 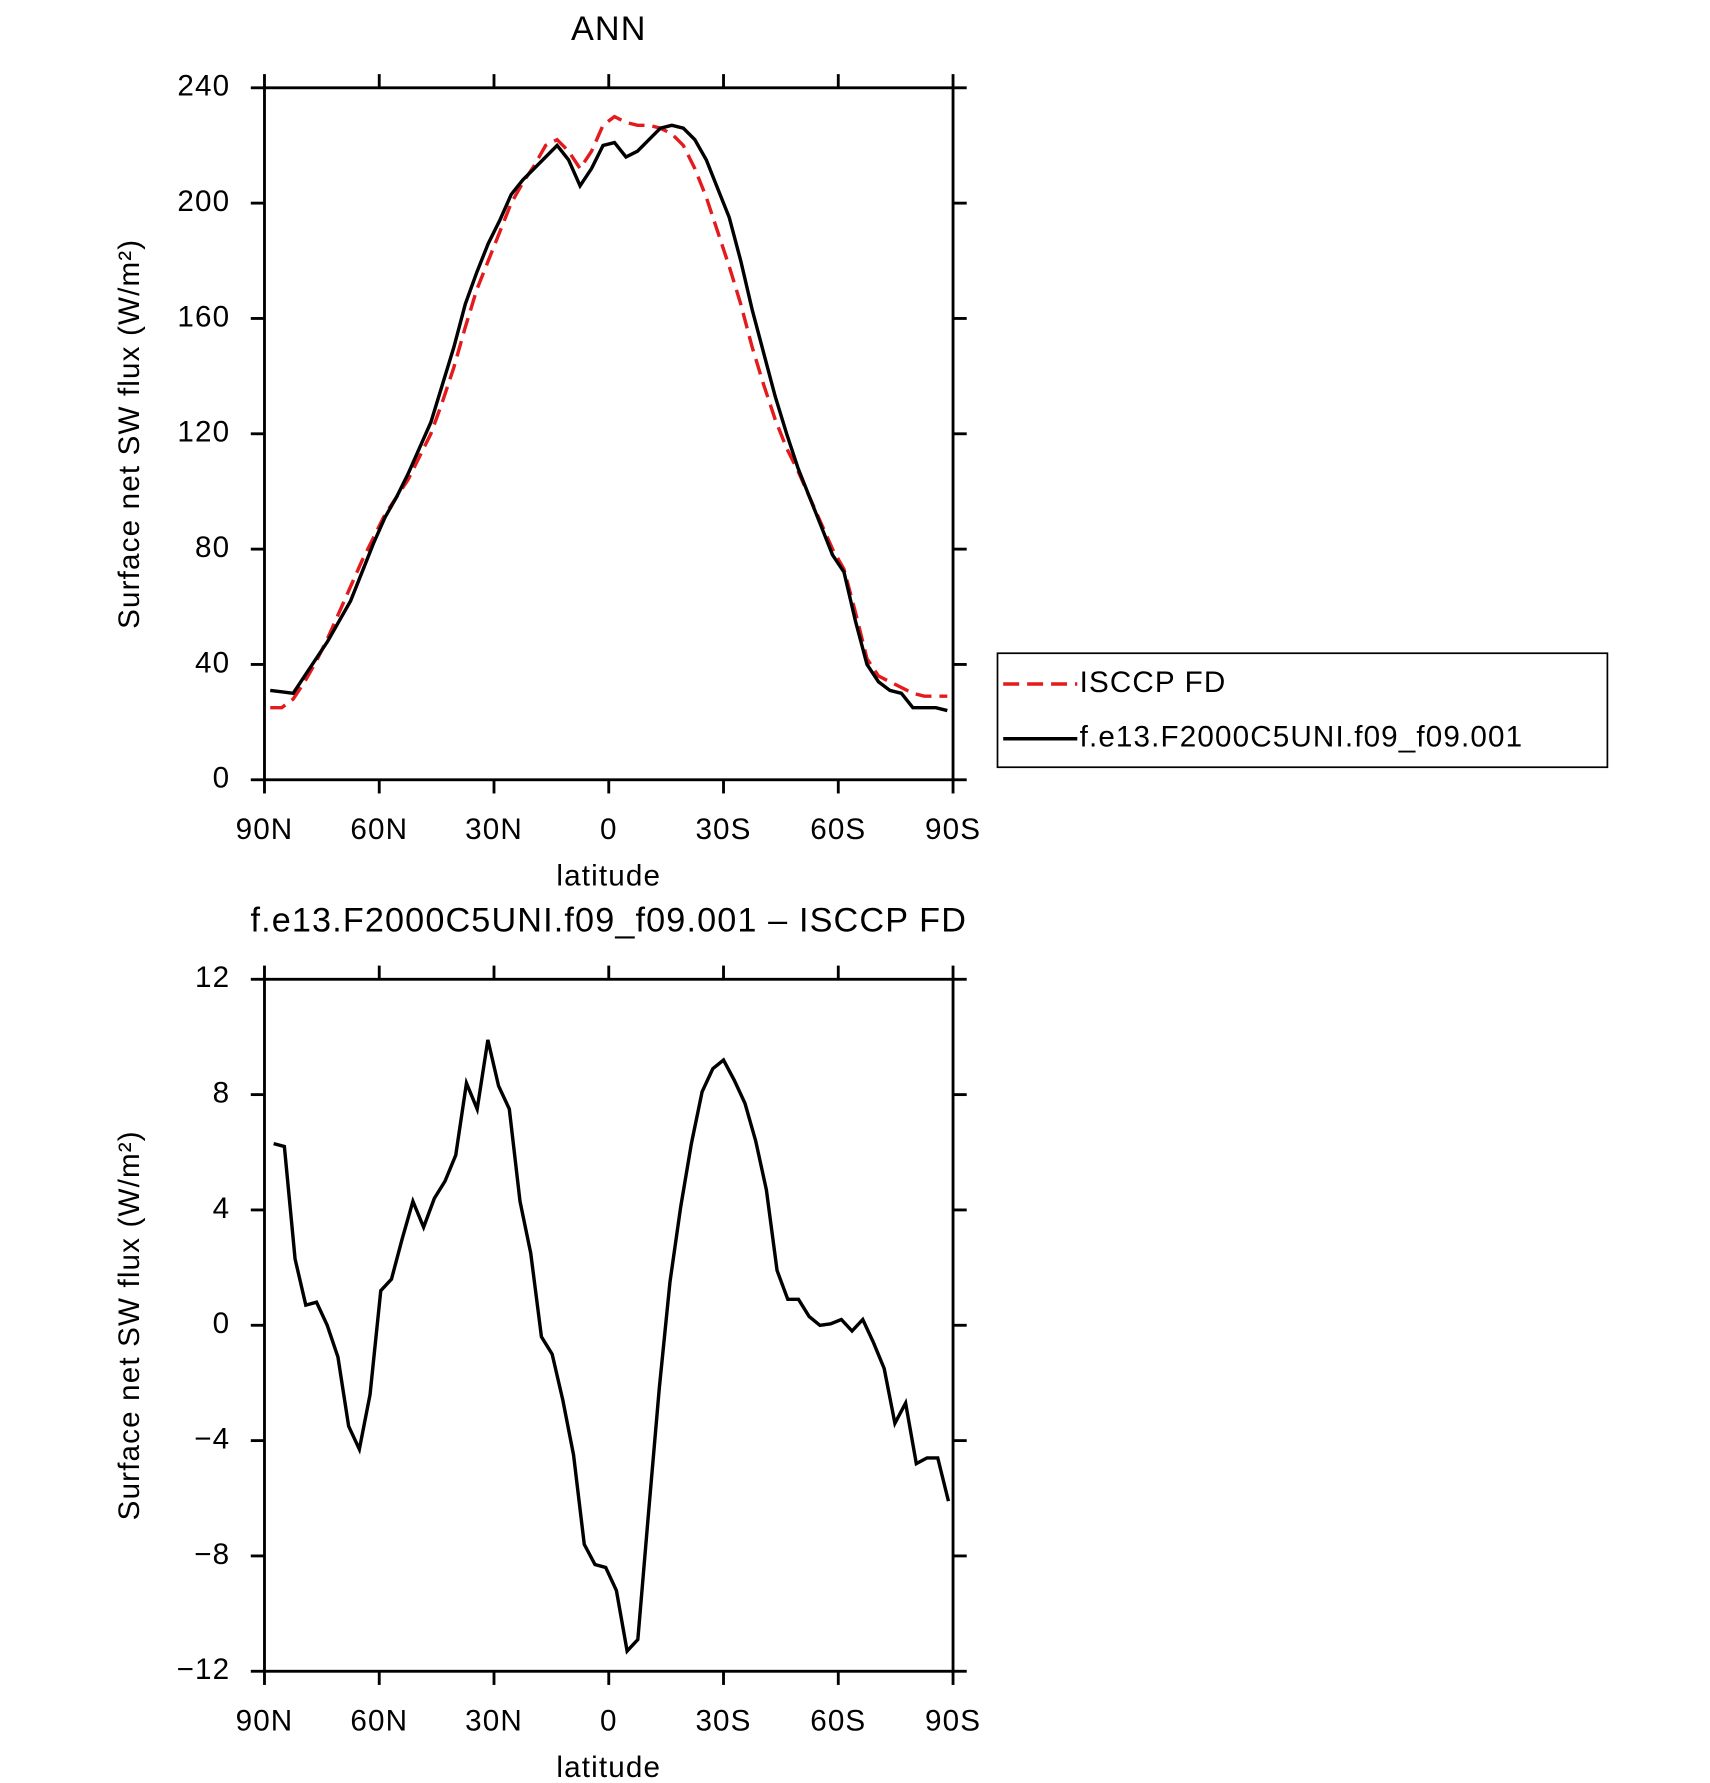 What do you see at coordinates (204, 1669) in the screenshot?
I see `y-tick-label: −12` at bounding box center [204, 1669].